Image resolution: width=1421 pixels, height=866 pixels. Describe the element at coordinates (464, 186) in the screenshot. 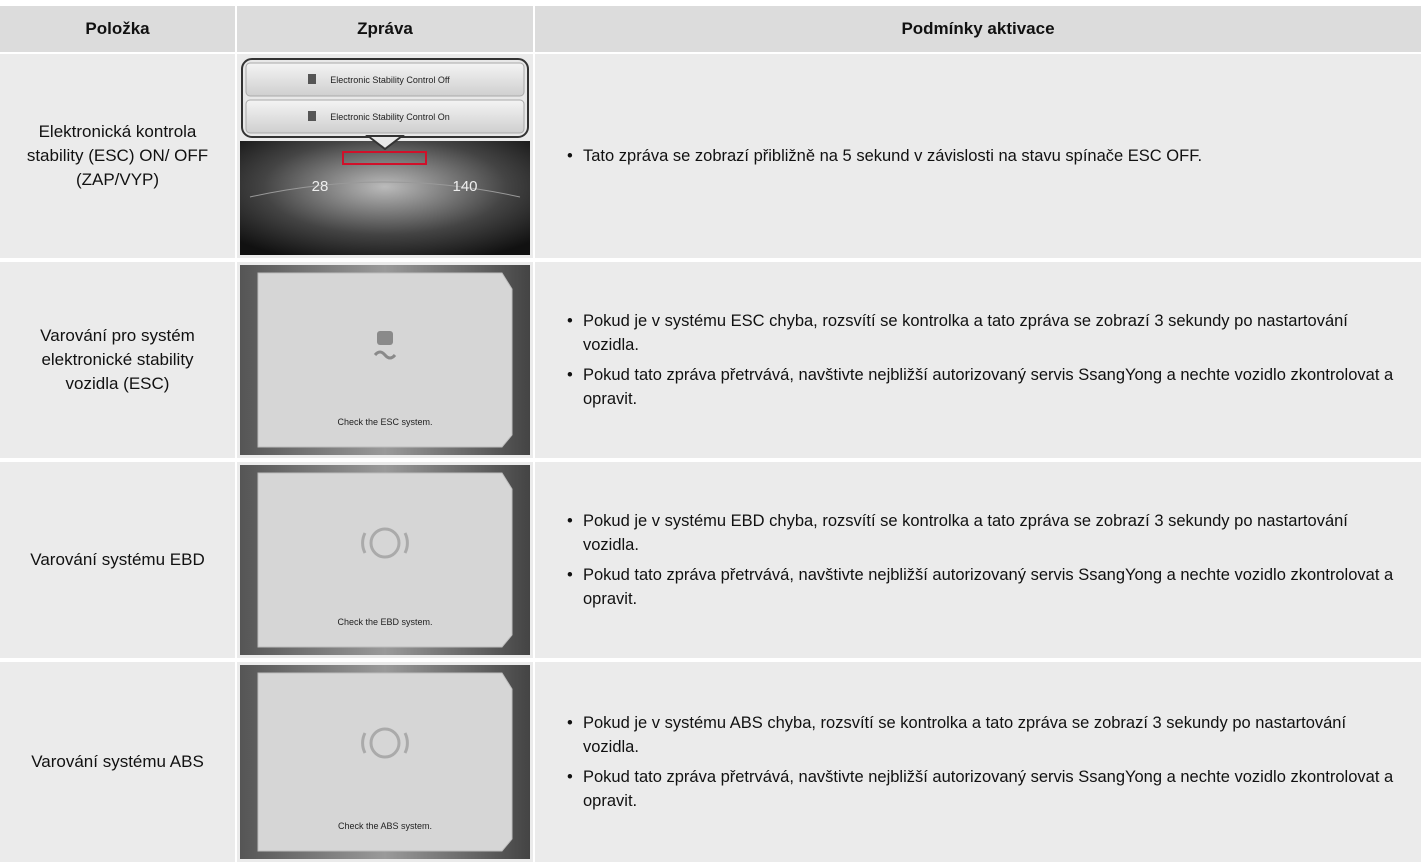

I see `gauge-value: 140` at that location.